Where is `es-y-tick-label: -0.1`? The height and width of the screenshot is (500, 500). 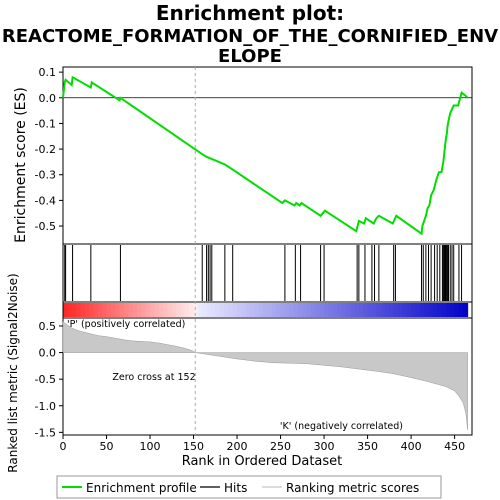 es-y-tick-label: -0.1 is located at coordinates (45, 123).